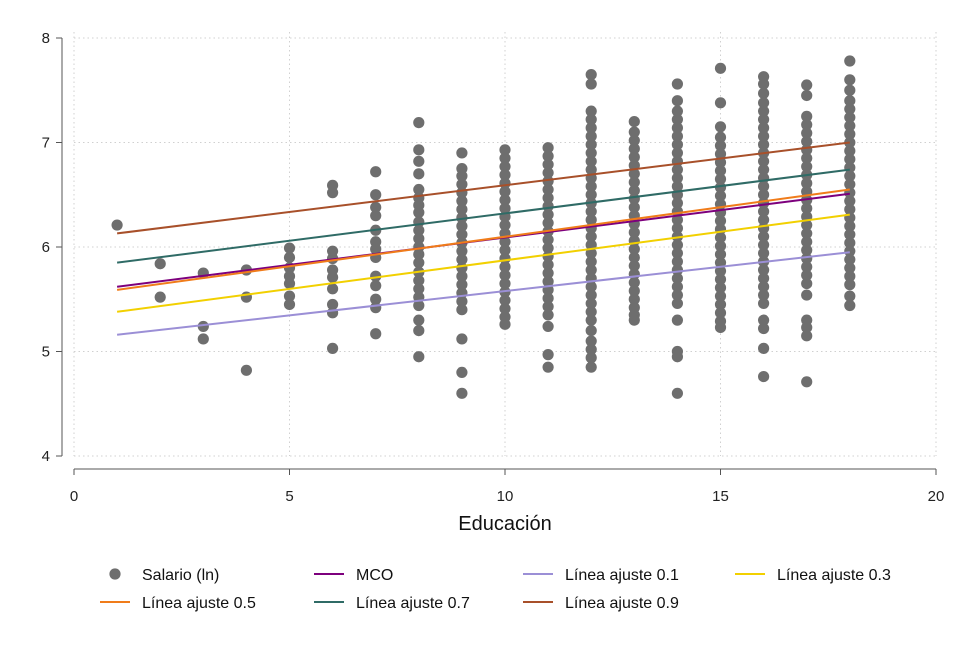 This screenshot has width=975, height=650. What do you see at coordinates (115, 574) in the screenshot?
I see `legend-marker` at bounding box center [115, 574].